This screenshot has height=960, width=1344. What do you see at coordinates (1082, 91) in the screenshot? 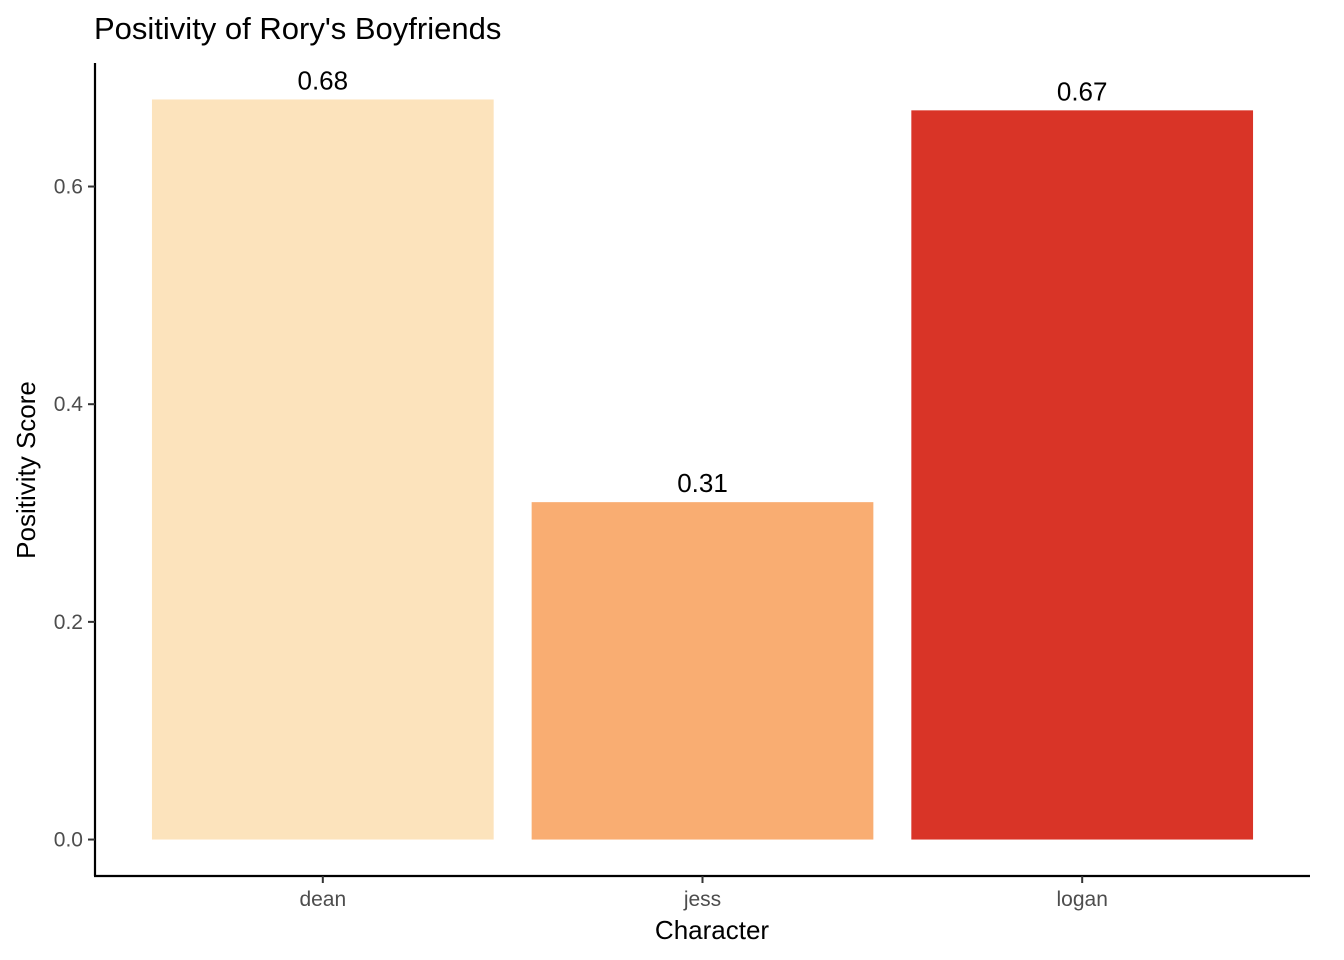
I see `data-label-logan: 0.67` at bounding box center [1082, 91].